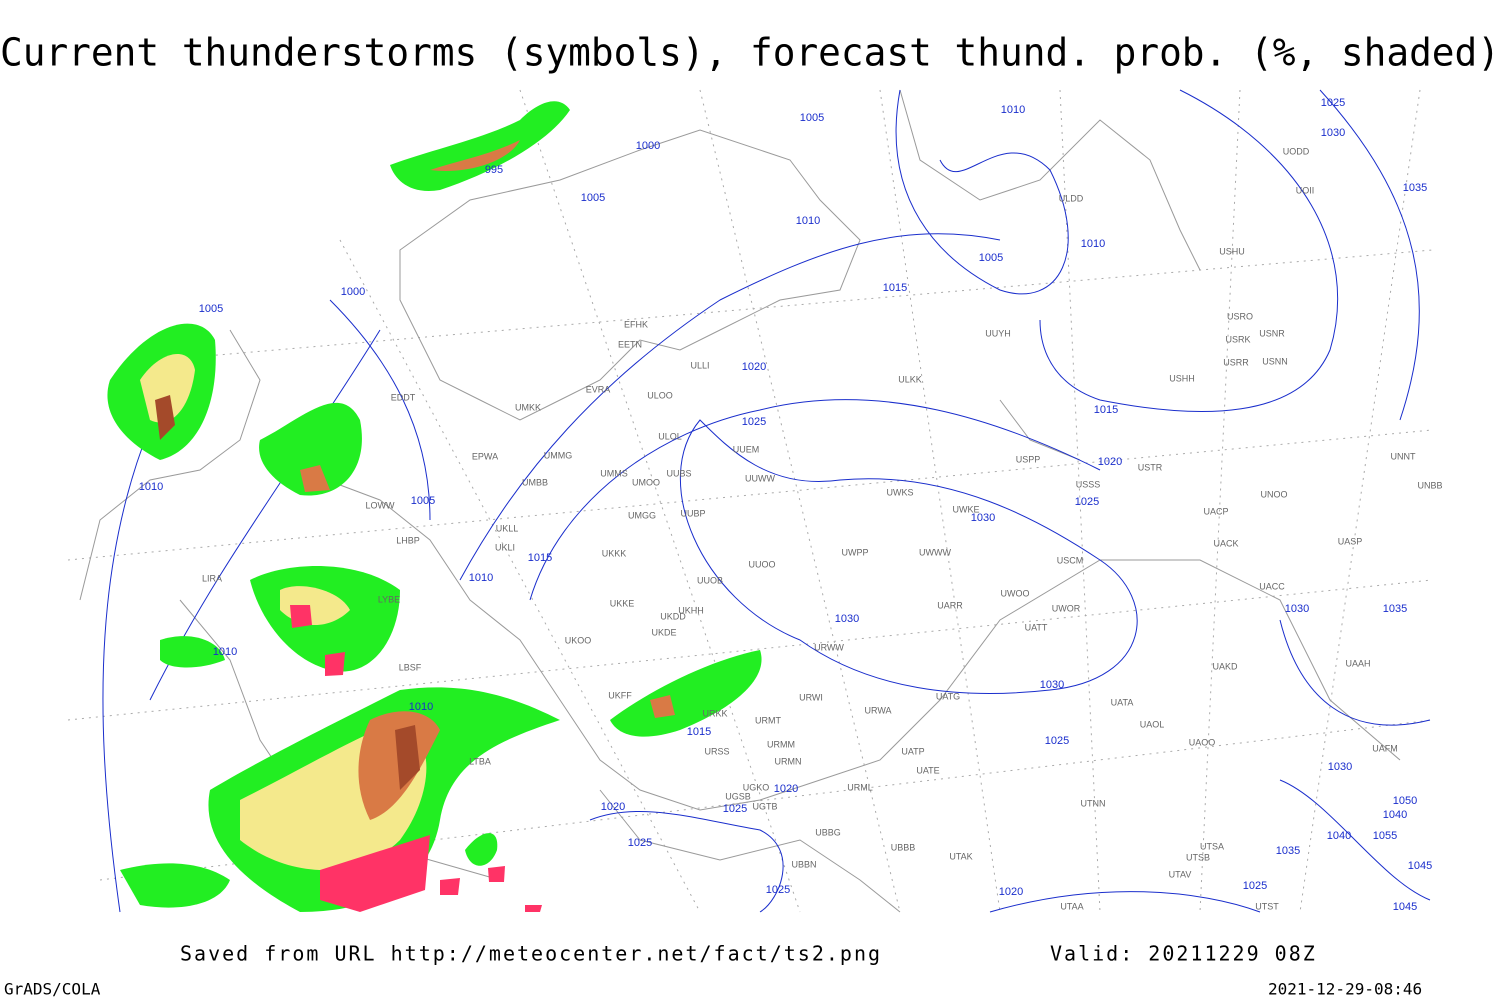 The width and height of the screenshot is (1500, 1000). Describe the element at coordinates (381, 505) in the screenshot. I see `station-code: LOWW` at that location.